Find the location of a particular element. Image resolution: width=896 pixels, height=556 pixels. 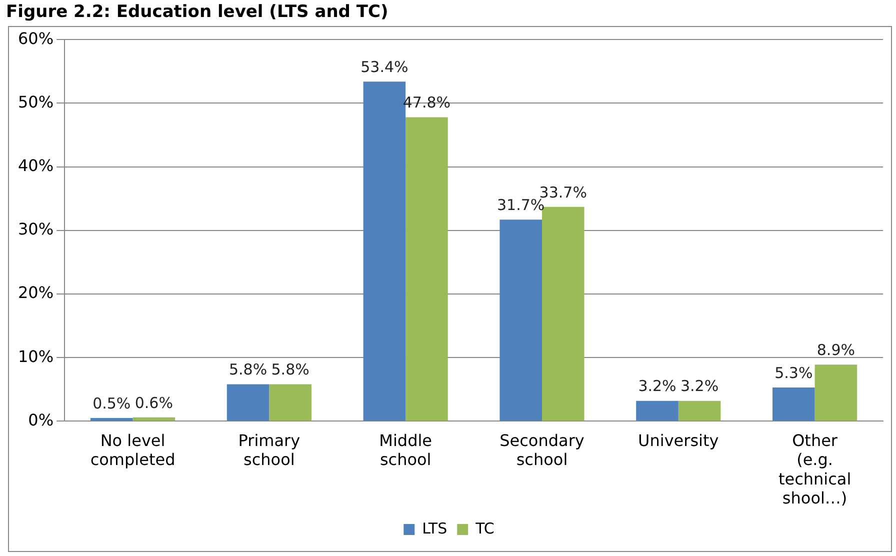

x-tick-label: Middle school is located at coordinates (405, 450).